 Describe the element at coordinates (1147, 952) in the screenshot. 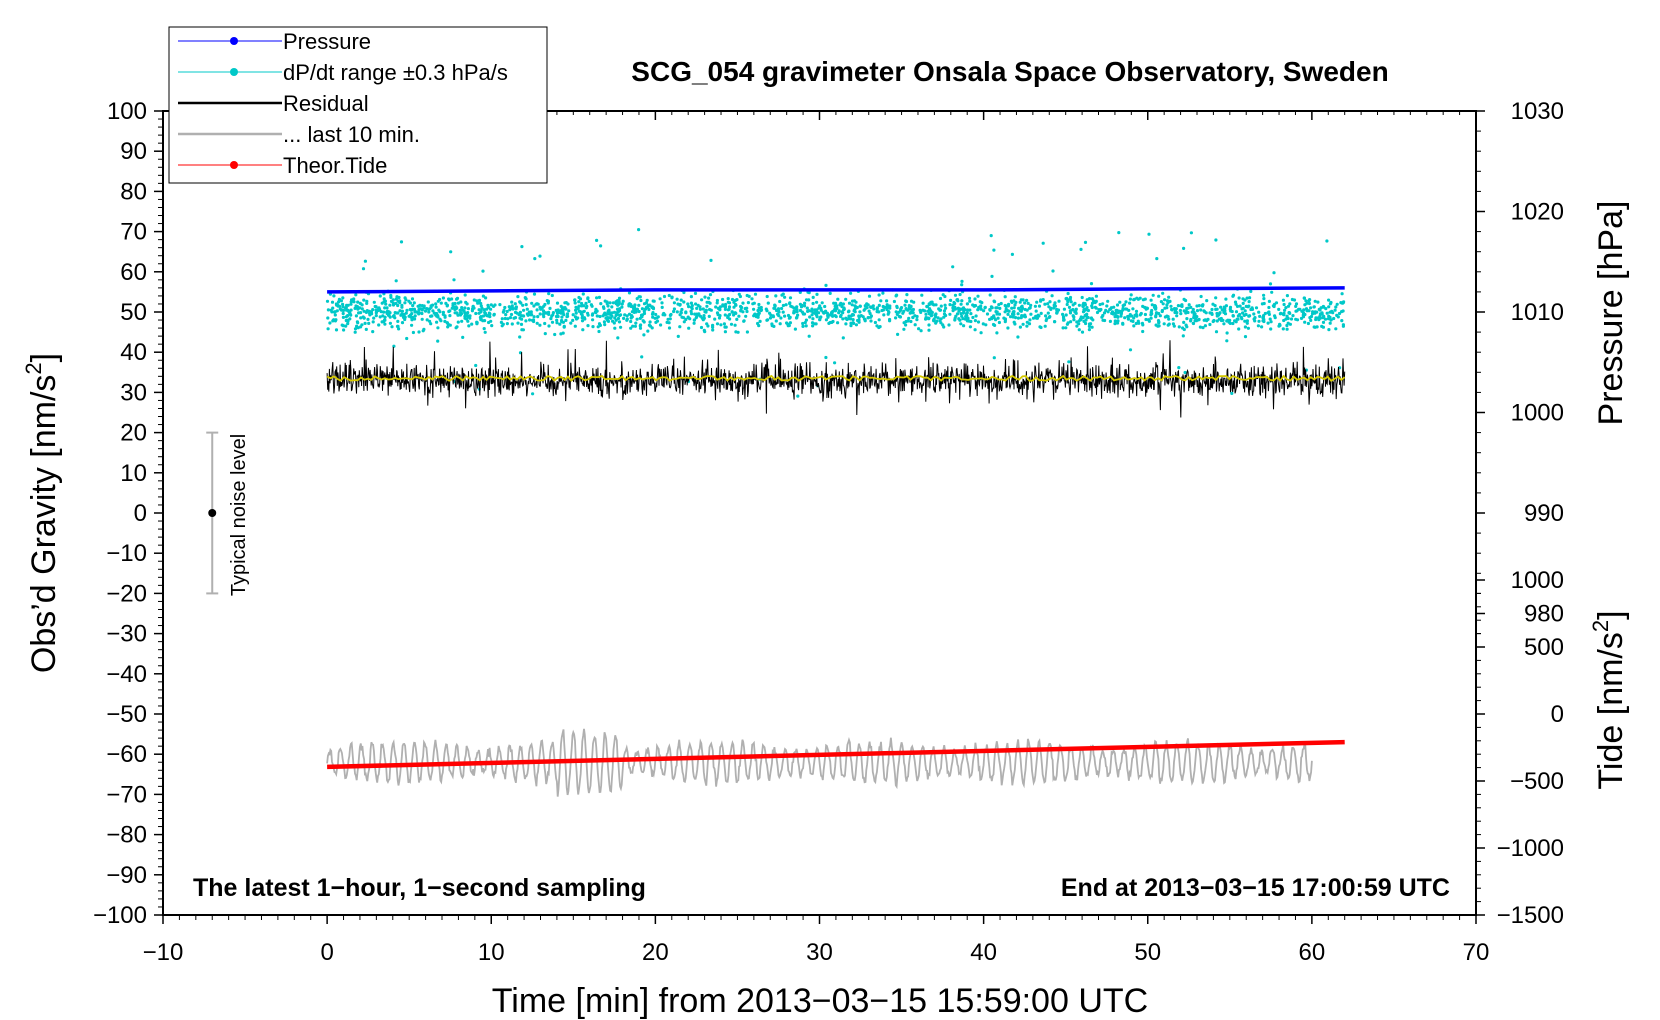

I see `x-tick-label: 50` at that location.